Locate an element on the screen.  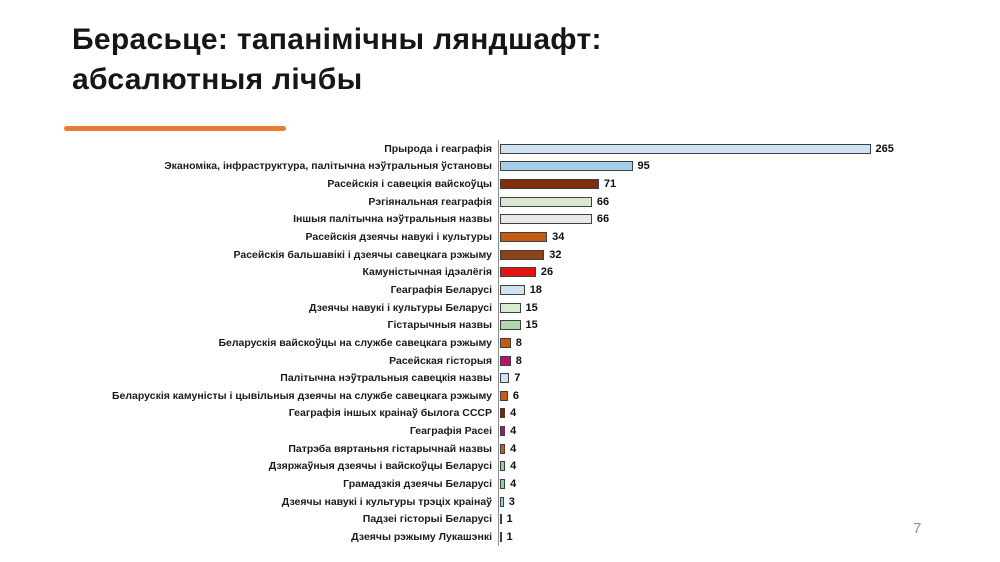
category-label: Грамадзкія дзеячы Беларусі is located at coordinates (417, 483).